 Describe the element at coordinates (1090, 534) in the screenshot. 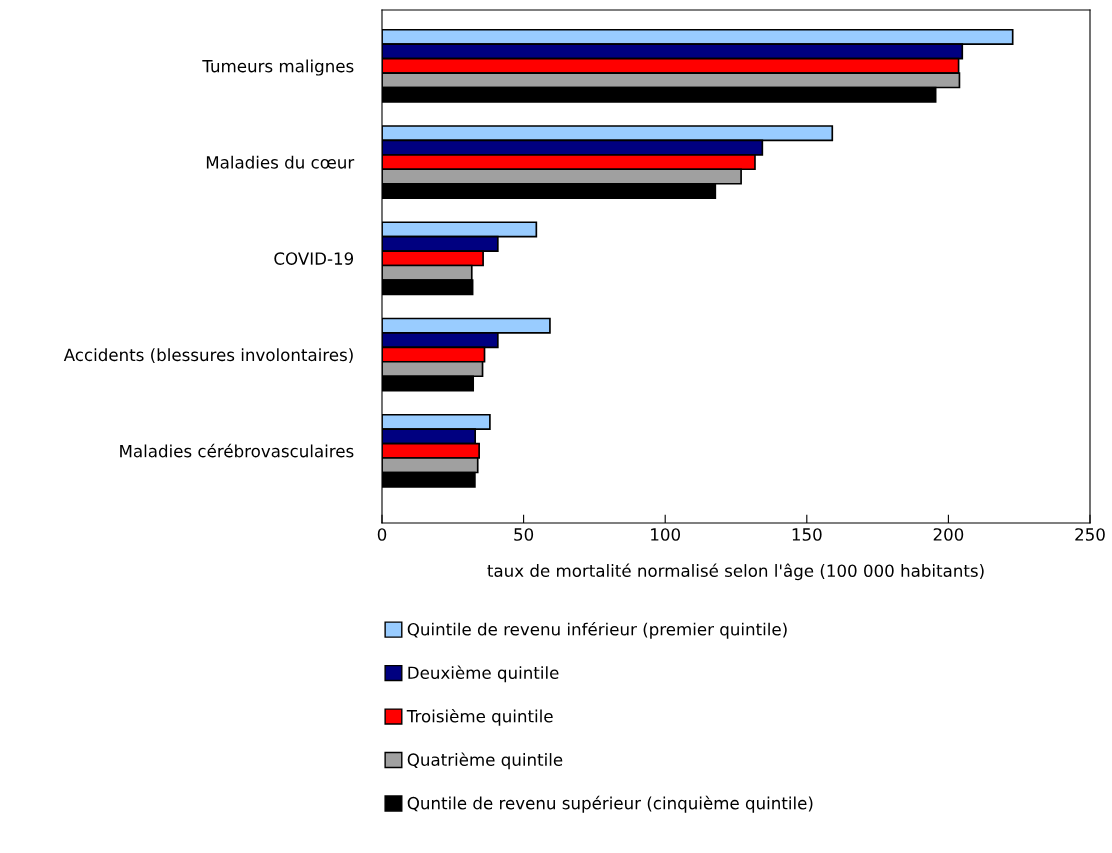

I see `x-tick-label: 250` at that location.